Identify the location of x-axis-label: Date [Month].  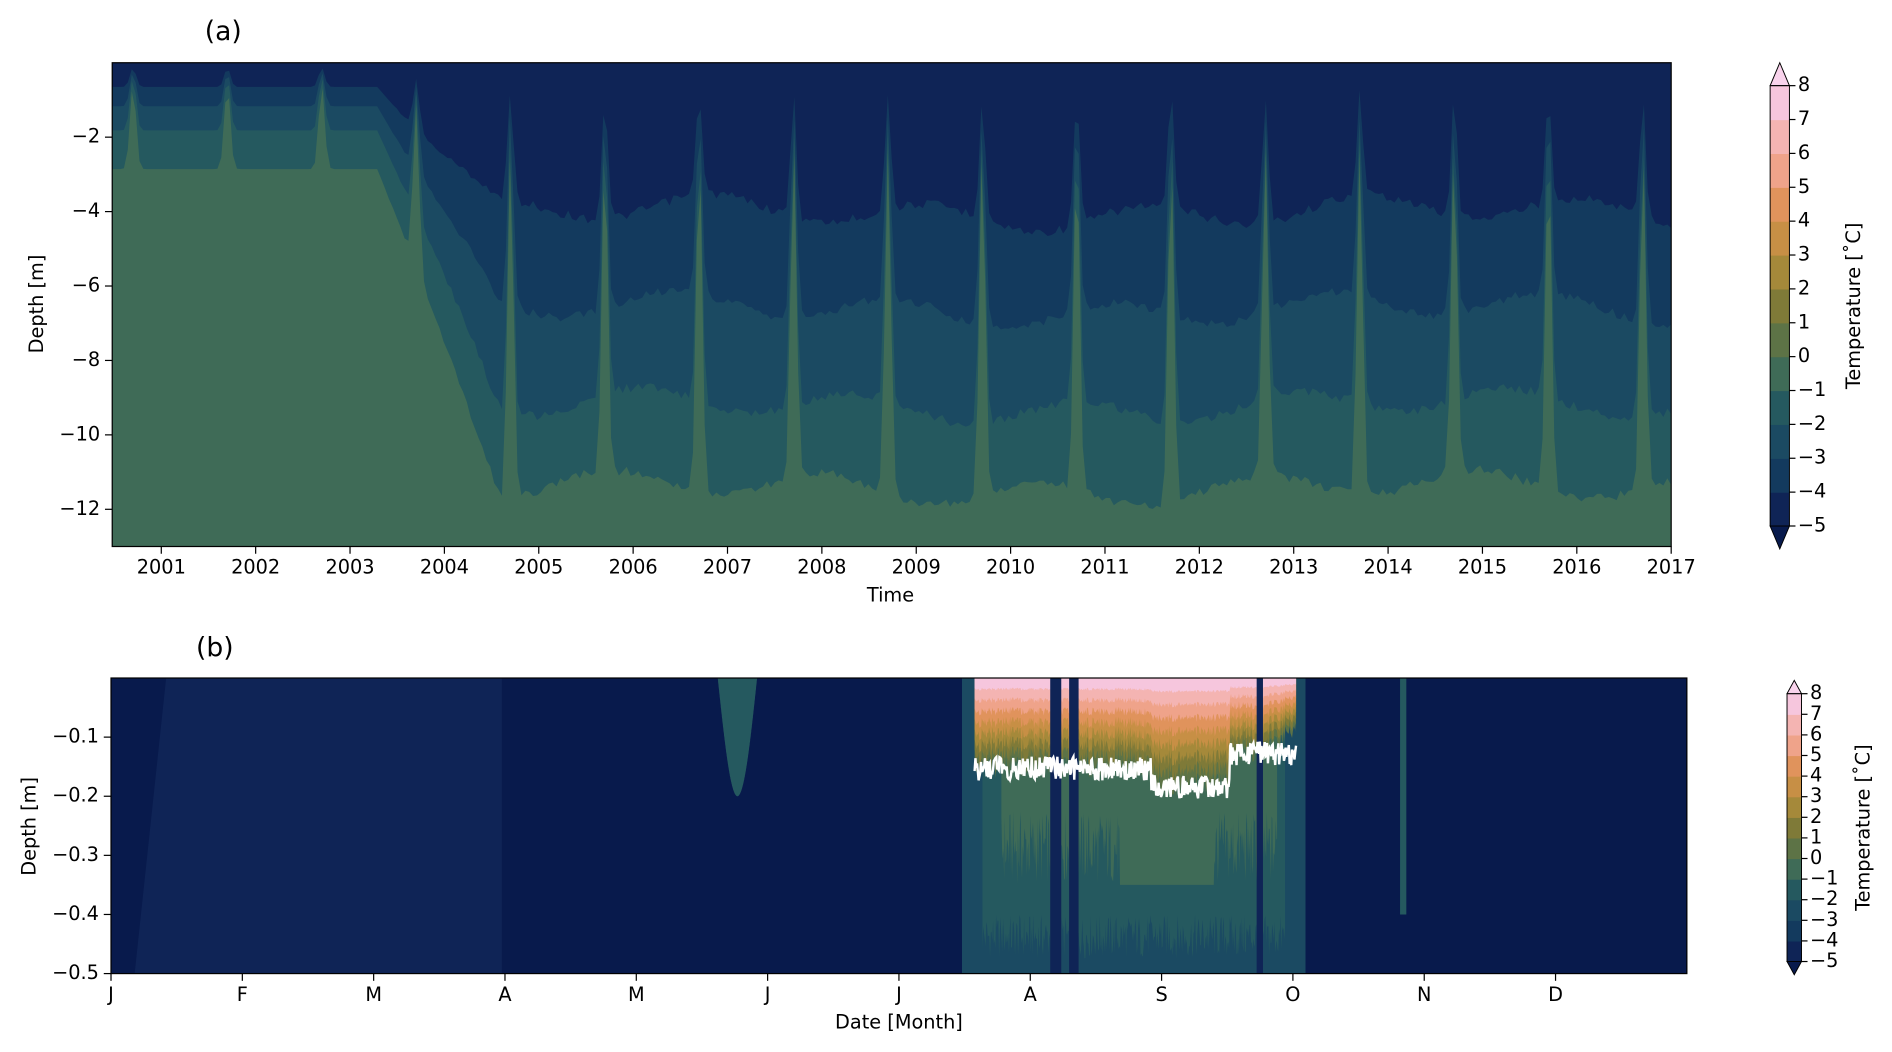
(899, 1022).